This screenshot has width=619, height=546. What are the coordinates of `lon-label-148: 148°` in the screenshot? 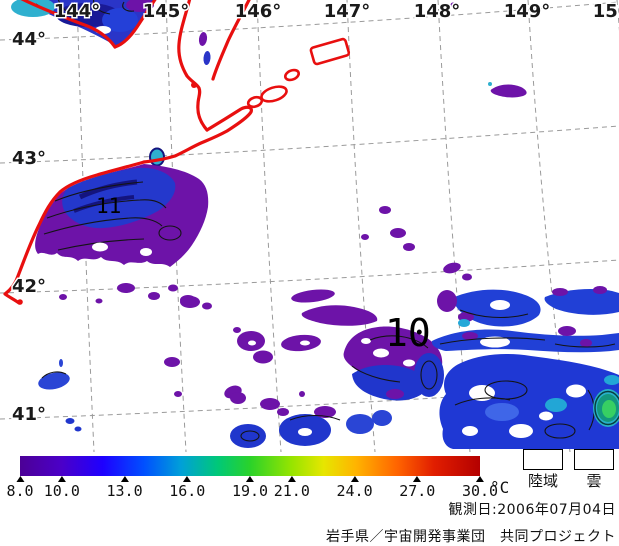 It's located at (437, 11).